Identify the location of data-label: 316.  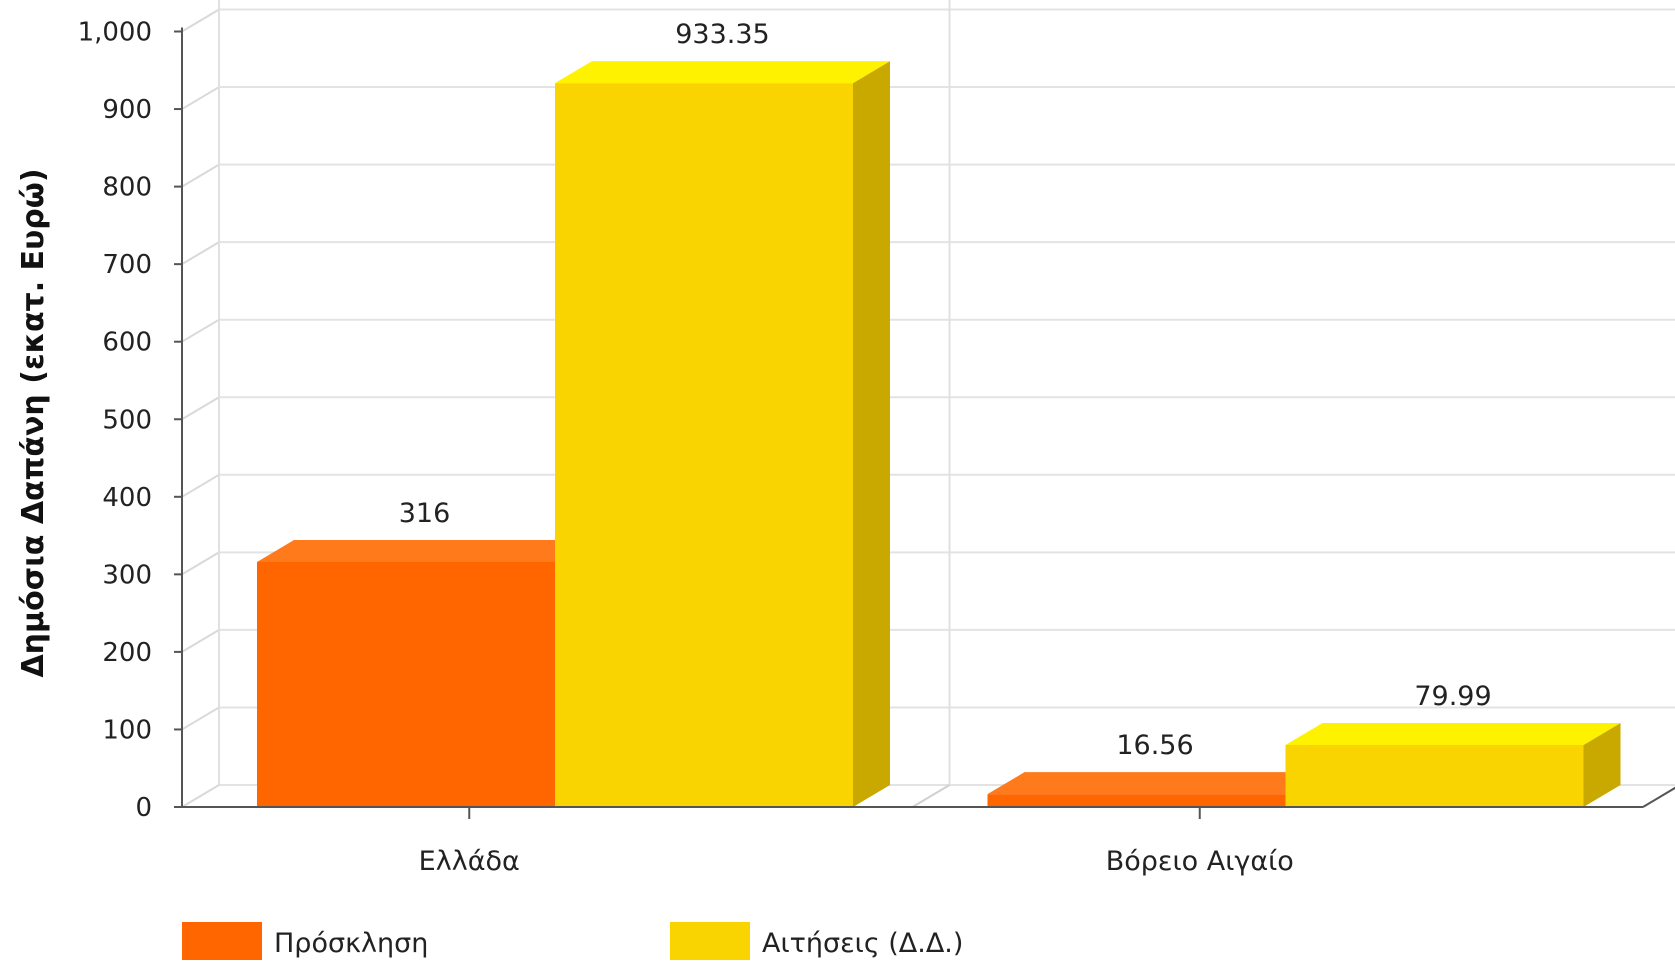
(425, 513).